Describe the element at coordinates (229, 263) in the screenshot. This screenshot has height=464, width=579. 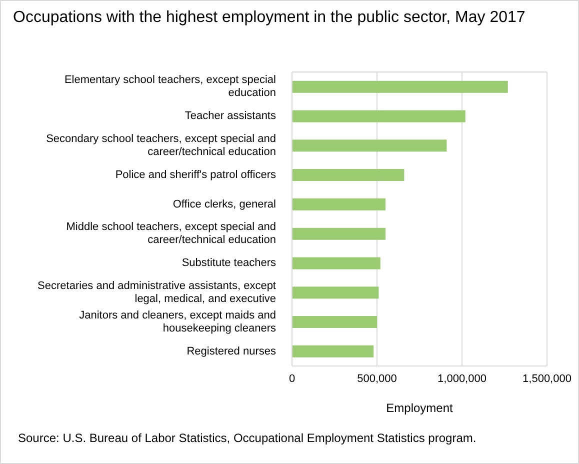
I see `y-tick-label: Substitute teachers` at that location.